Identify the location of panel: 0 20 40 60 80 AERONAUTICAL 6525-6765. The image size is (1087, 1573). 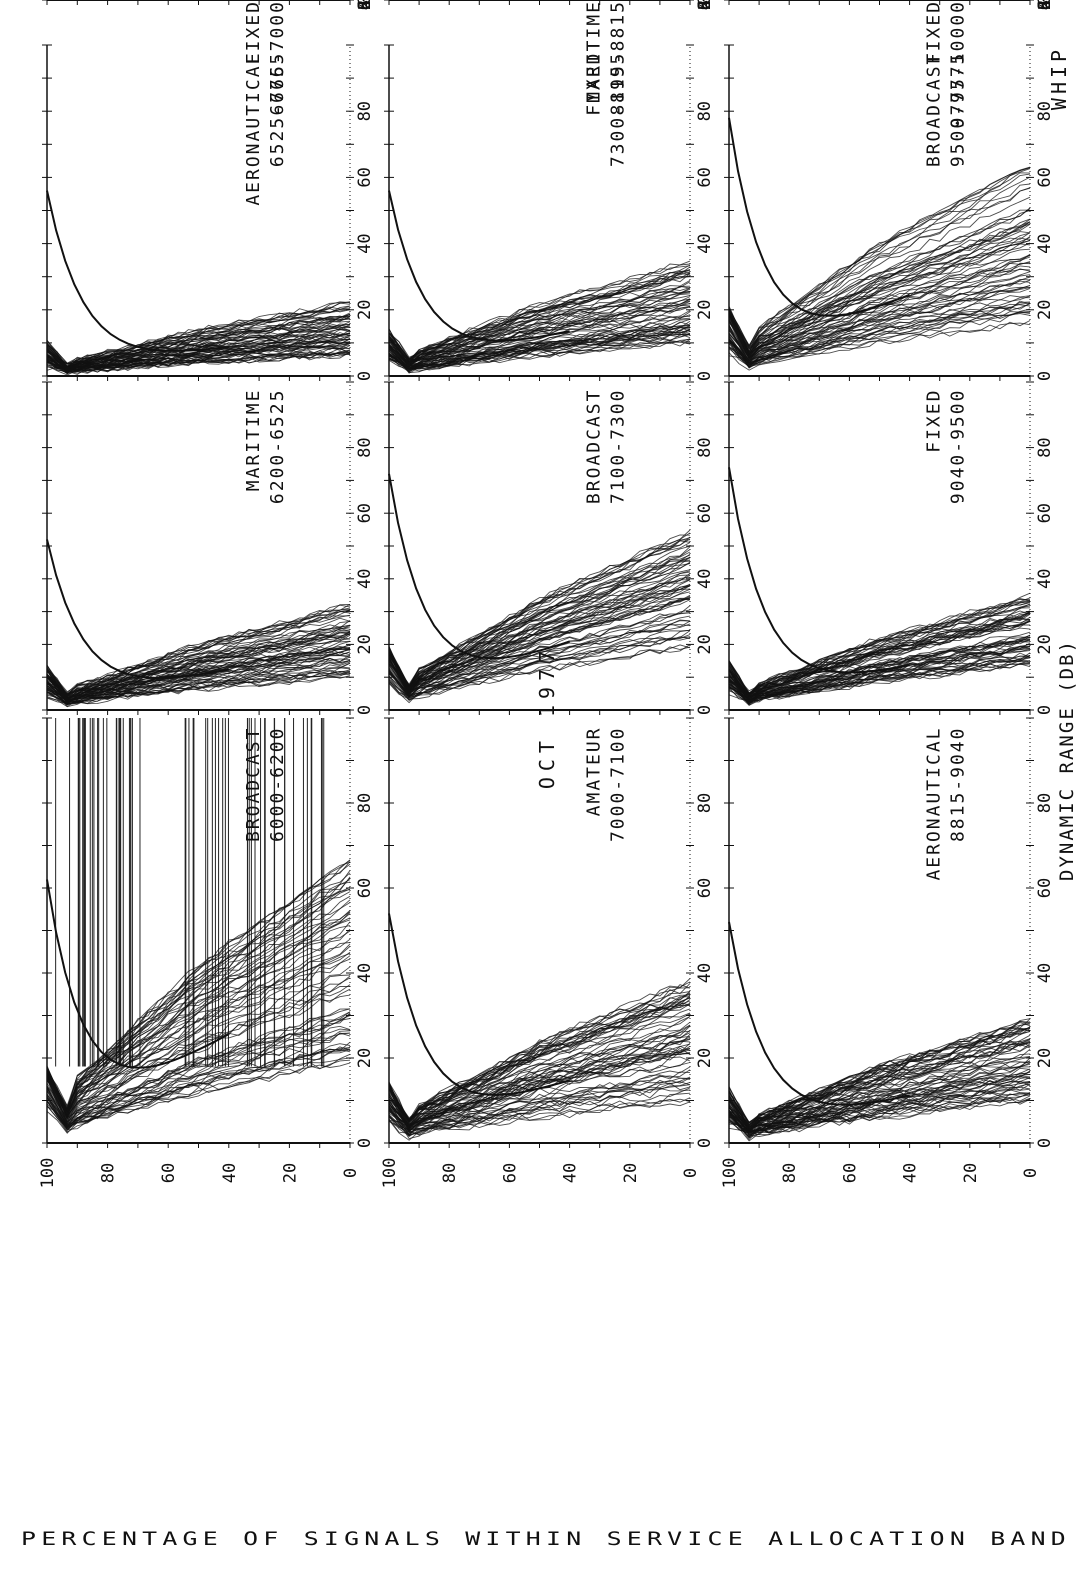
(208, 212).